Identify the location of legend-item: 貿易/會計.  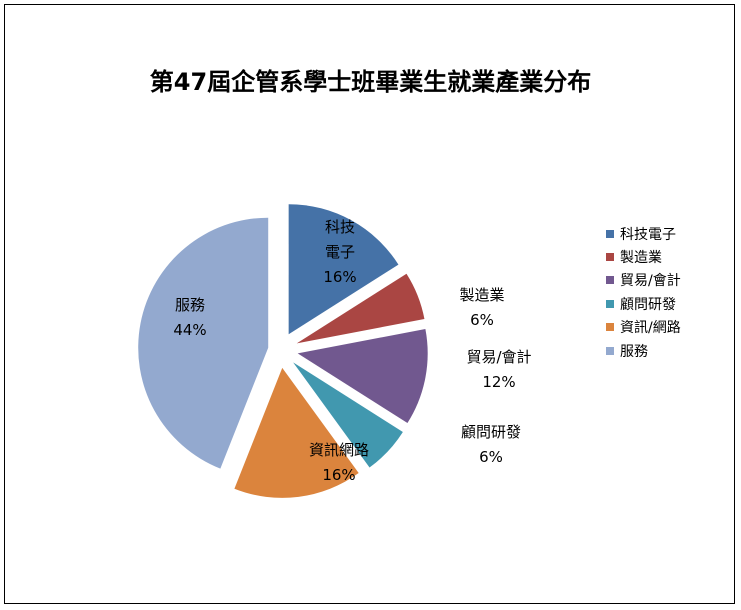
(643, 280).